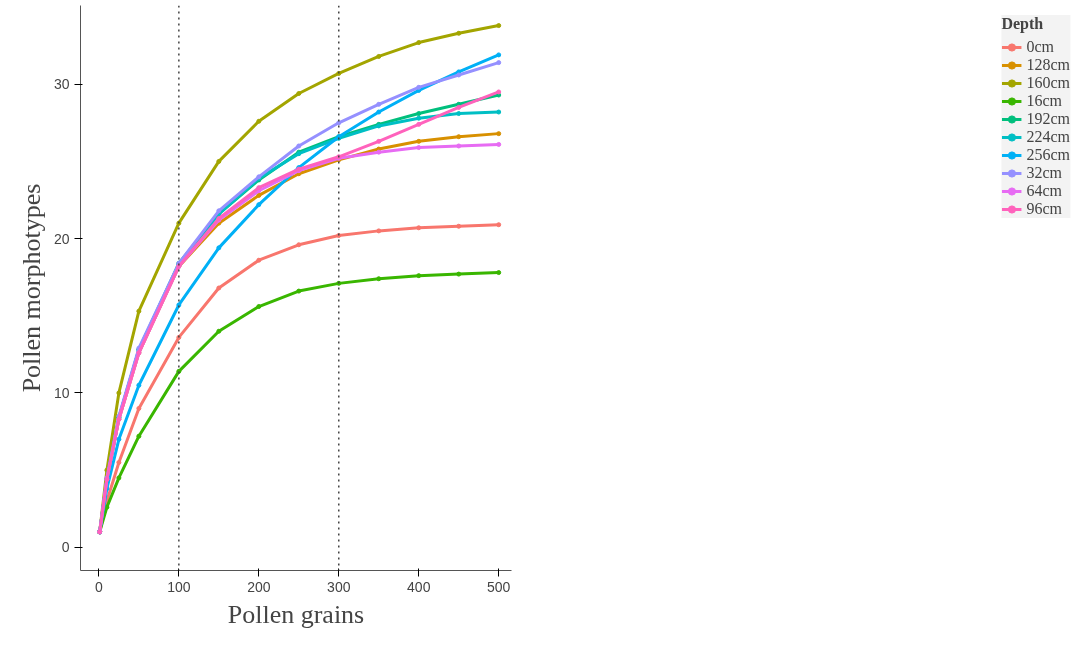 This screenshot has width=1089, height=648. What do you see at coordinates (1044, 173) in the screenshot?
I see `legend-label: 32cm` at bounding box center [1044, 173].